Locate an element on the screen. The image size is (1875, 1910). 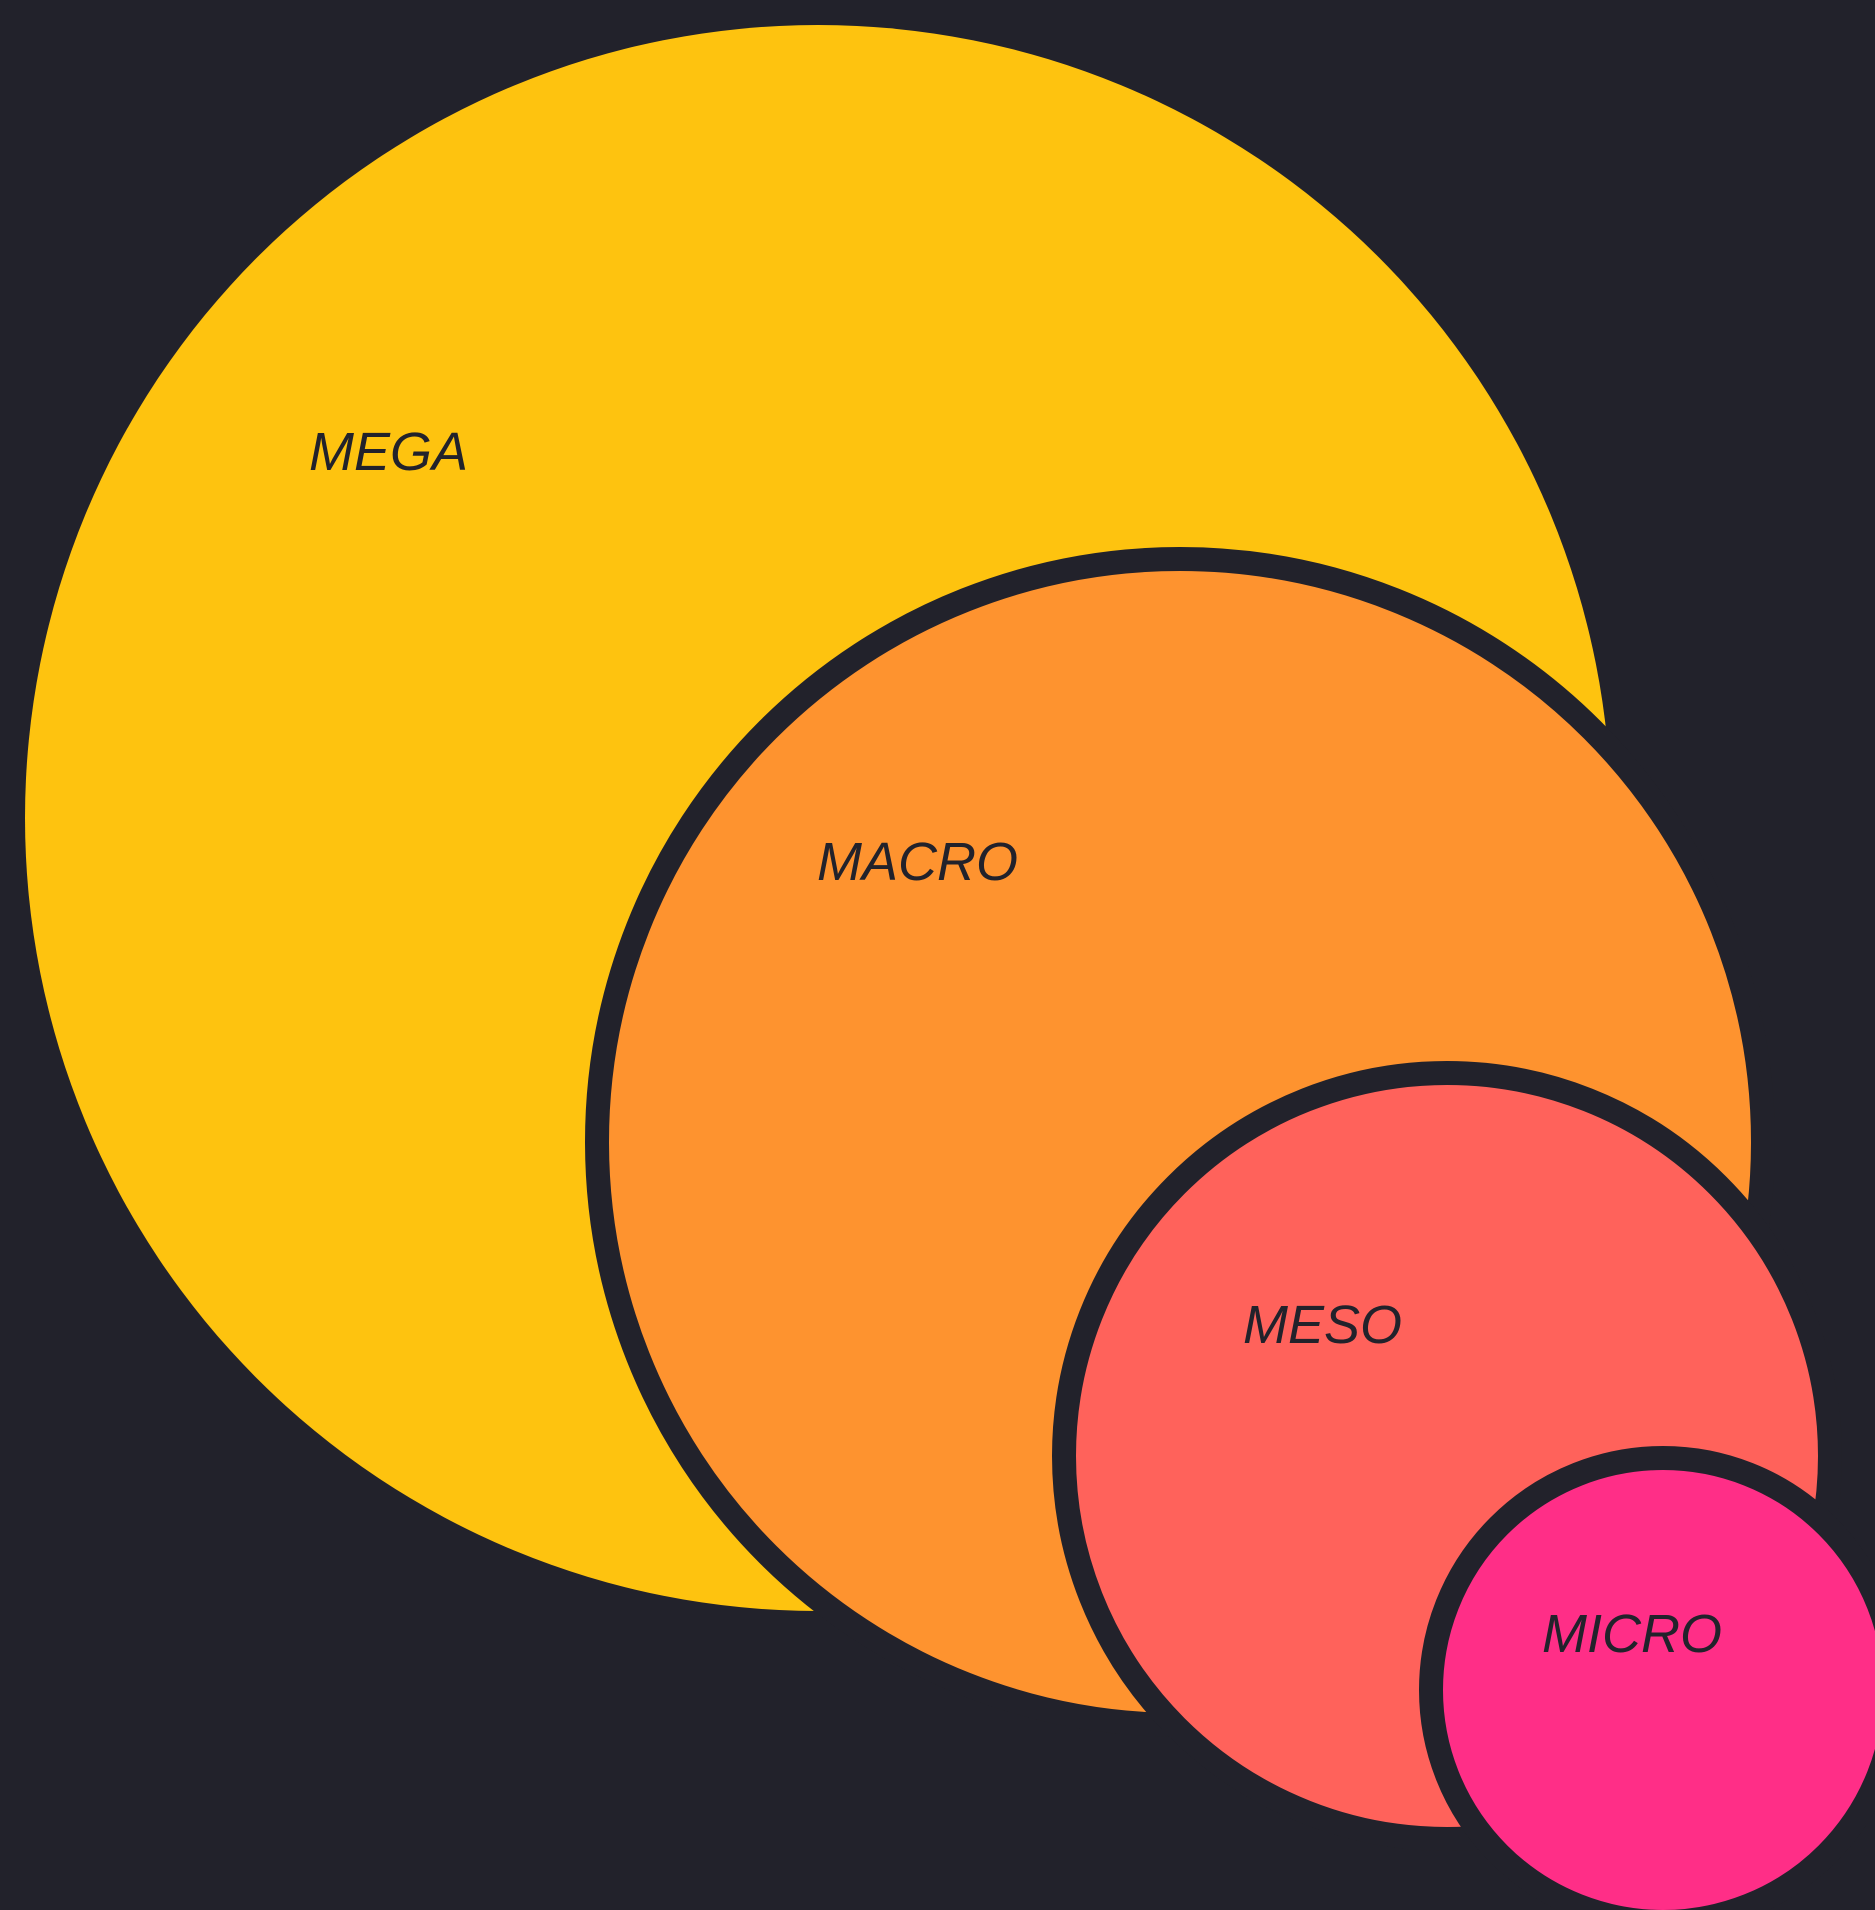
micro-label: MICRO is located at coordinates (1632, 1634).